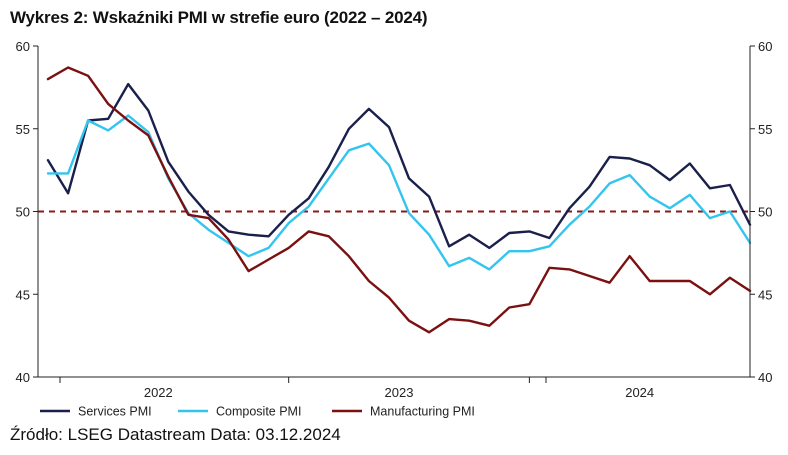 The height and width of the screenshot is (455, 788). Describe the element at coordinates (399, 392) in the screenshot. I see `x-tick-label-2023: 2023` at that location.